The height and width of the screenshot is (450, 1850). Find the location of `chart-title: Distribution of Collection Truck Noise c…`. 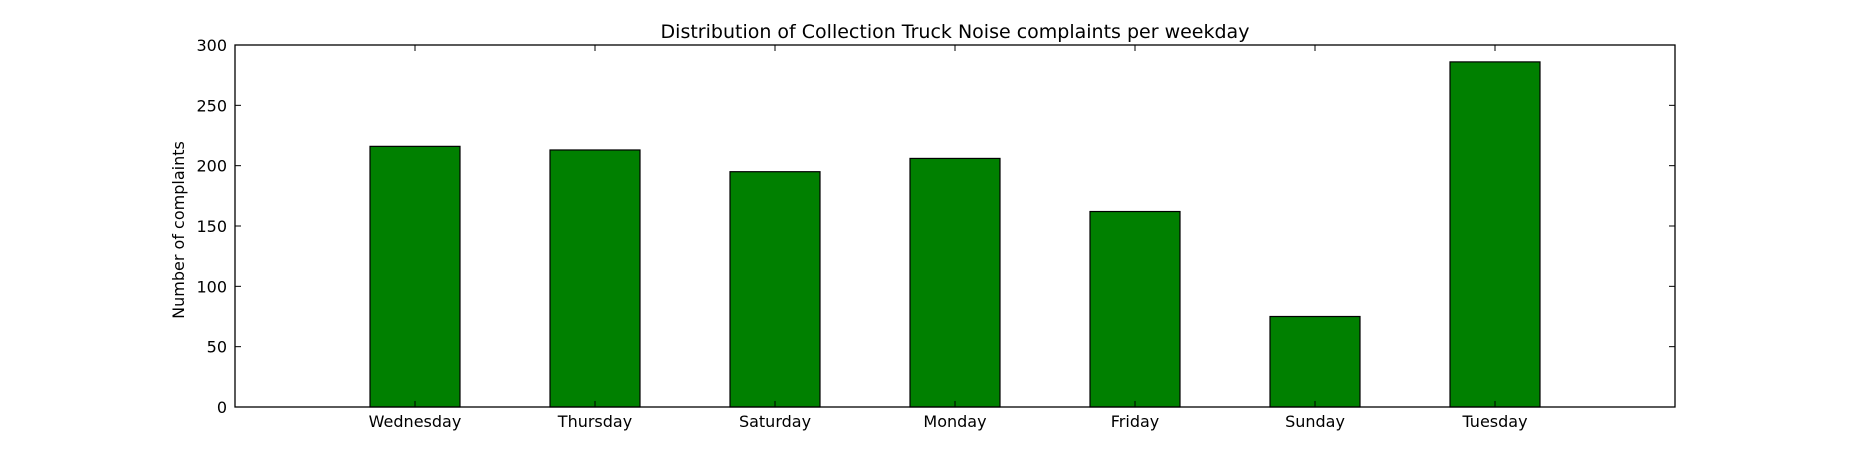

chart-title: Distribution of Collection Truck Noise c… is located at coordinates (955, 32).